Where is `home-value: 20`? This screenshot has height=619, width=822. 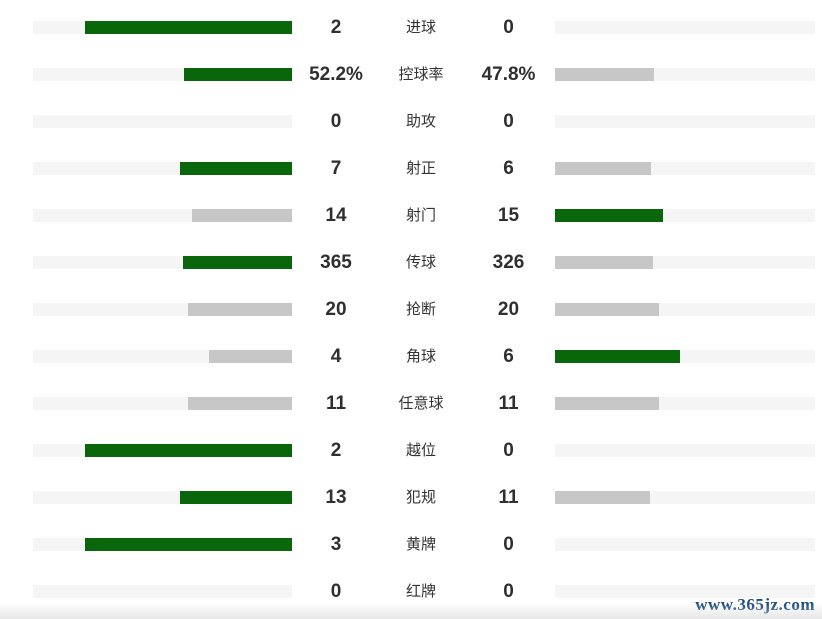
home-value: 20 is located at coordinates (336, 309).